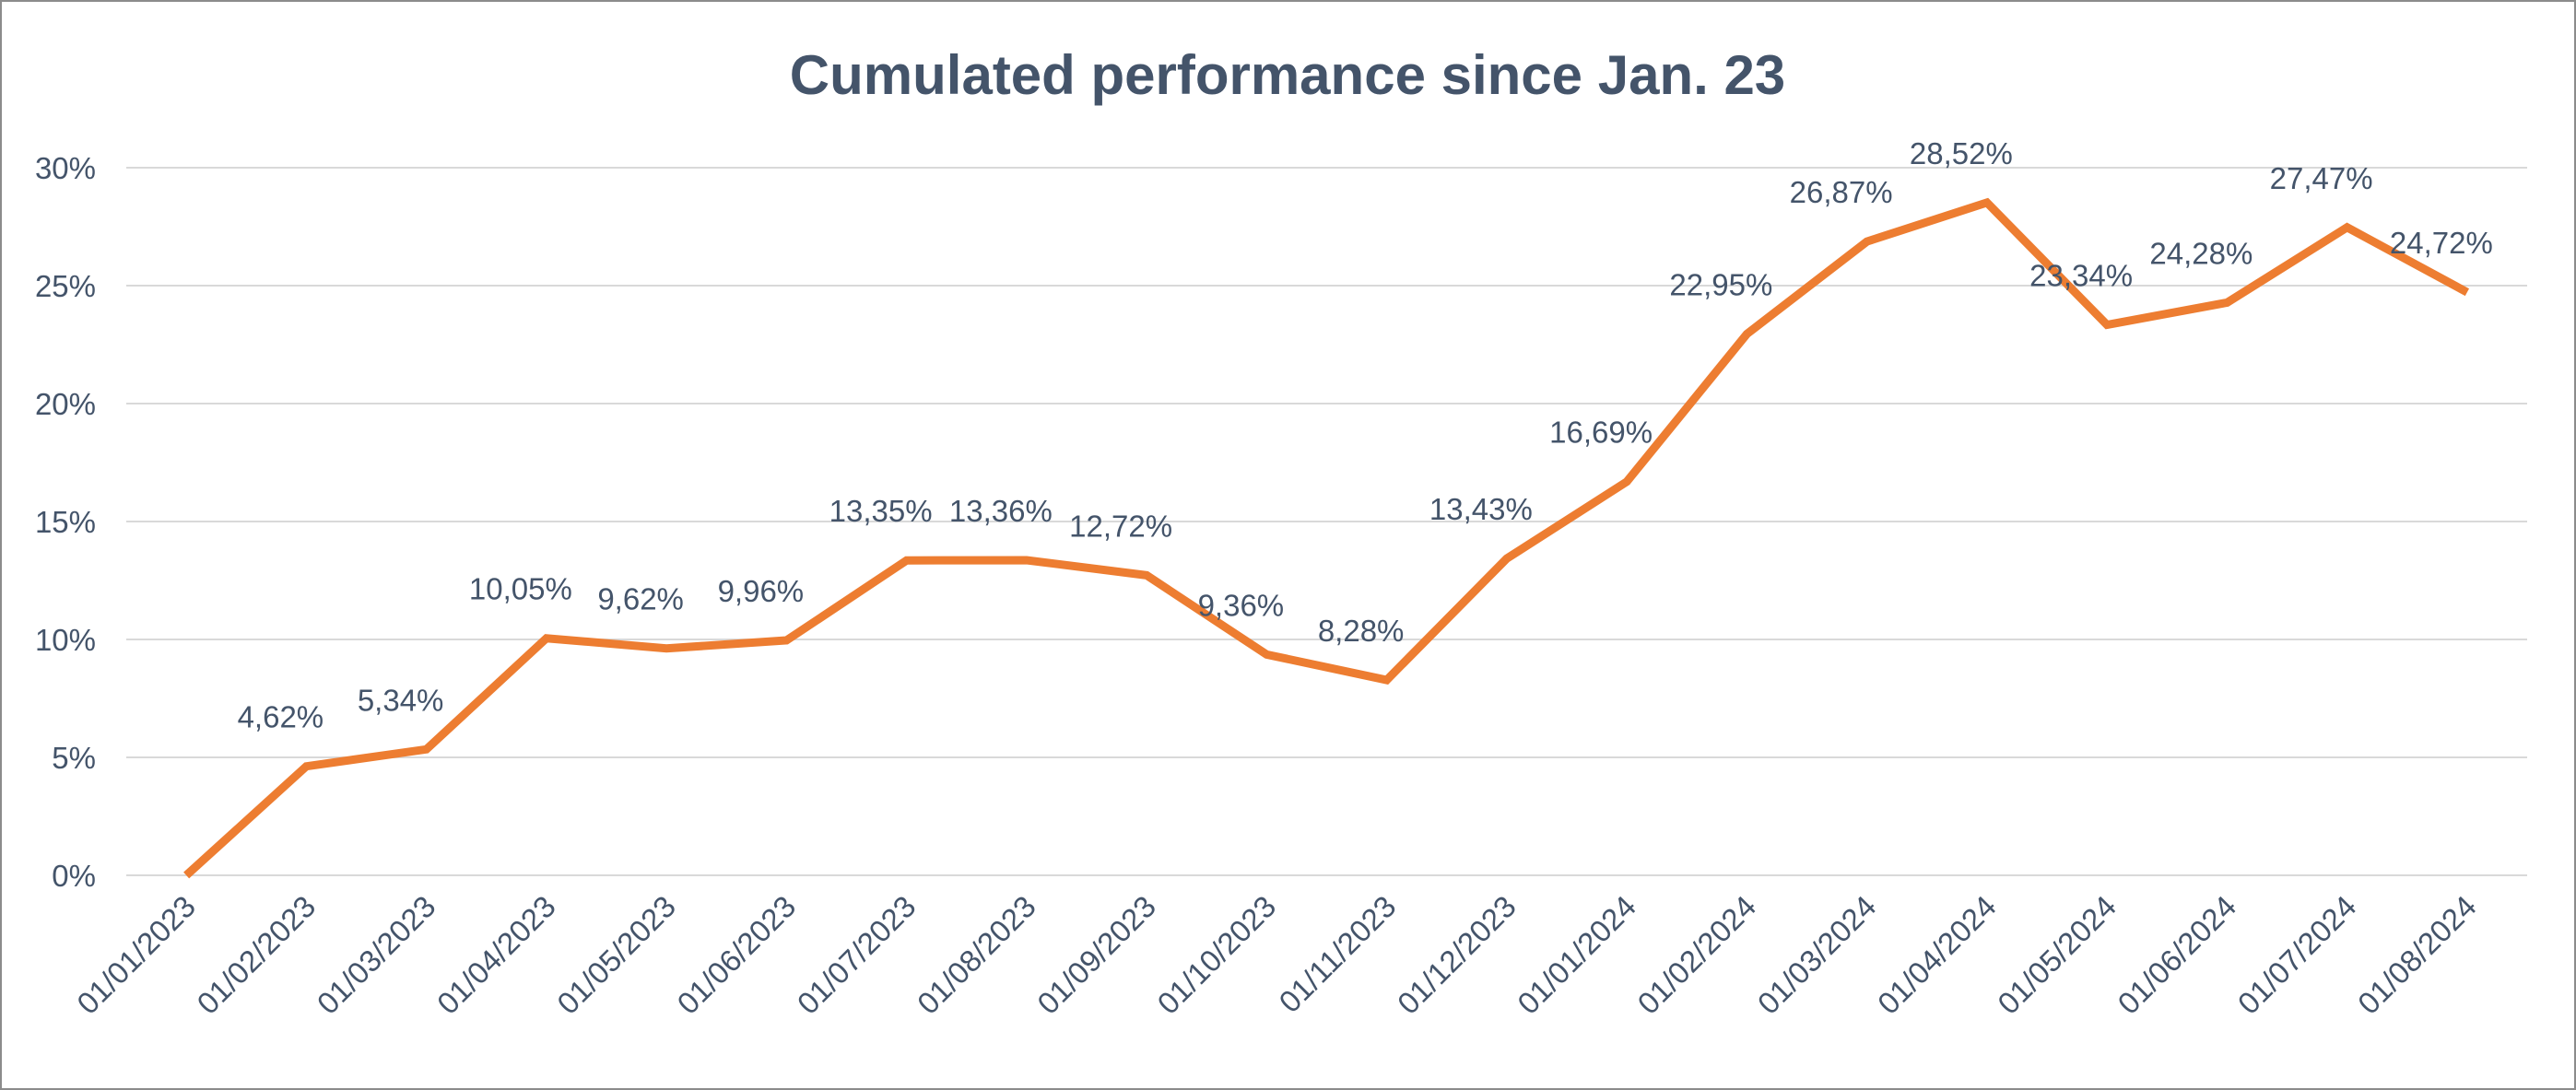  What do you see at coordinates (1216, 955) in the screenshot?
I see `x-tick-label: 01/10/2023` at bounding box center [1216, 955].